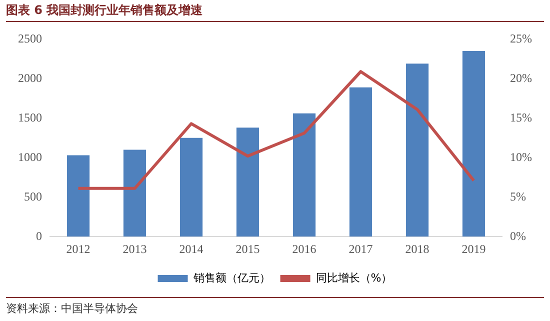 This screenshot has height=321, width=550. What do you see at coordinates (417, 249) in the screenshot?
I see `x-tick-label: 2018` at bounding box center [417, 249].